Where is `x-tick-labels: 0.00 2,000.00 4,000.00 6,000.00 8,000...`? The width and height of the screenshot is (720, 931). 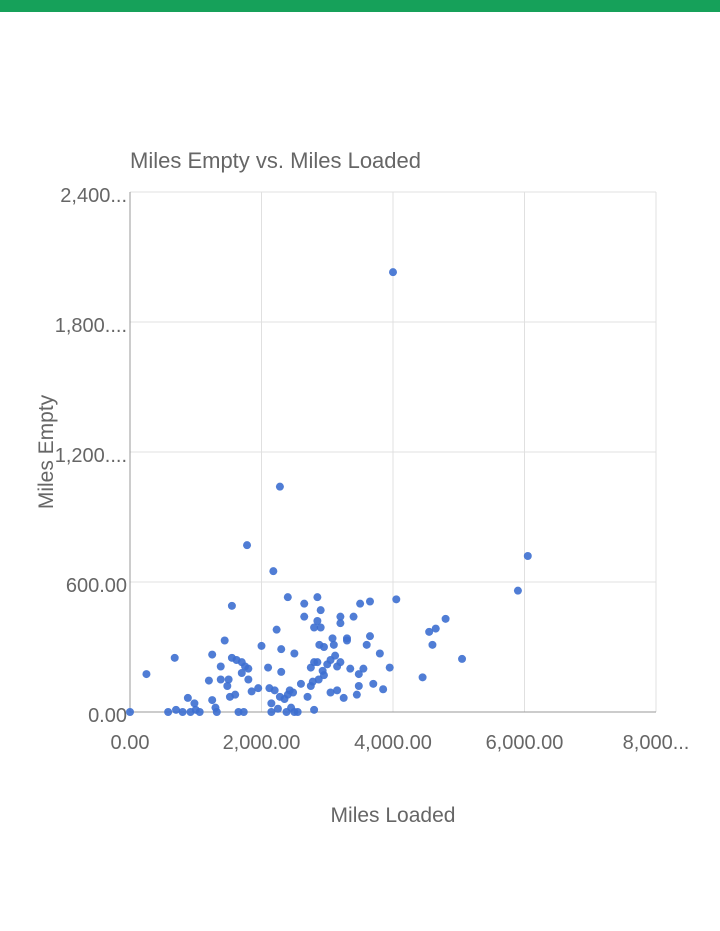
x-tick-labels: 0.00 2,000.00 4,000.00 6,000.00 8,000... is located at coordinates (400, 743).